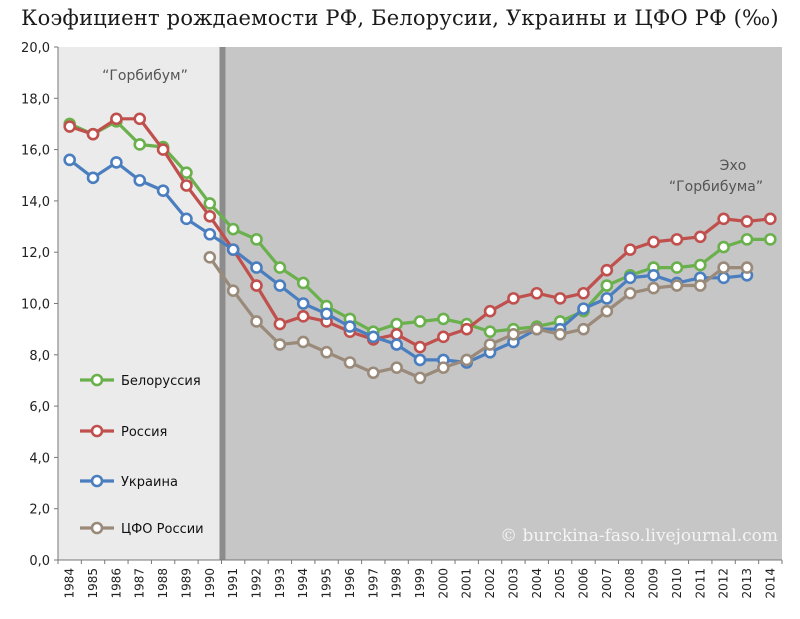 The image size is (800, 619). Describe the element at coordinates (280, 583) in the screenshot. I see `x-tick-label: 1993` at that location.